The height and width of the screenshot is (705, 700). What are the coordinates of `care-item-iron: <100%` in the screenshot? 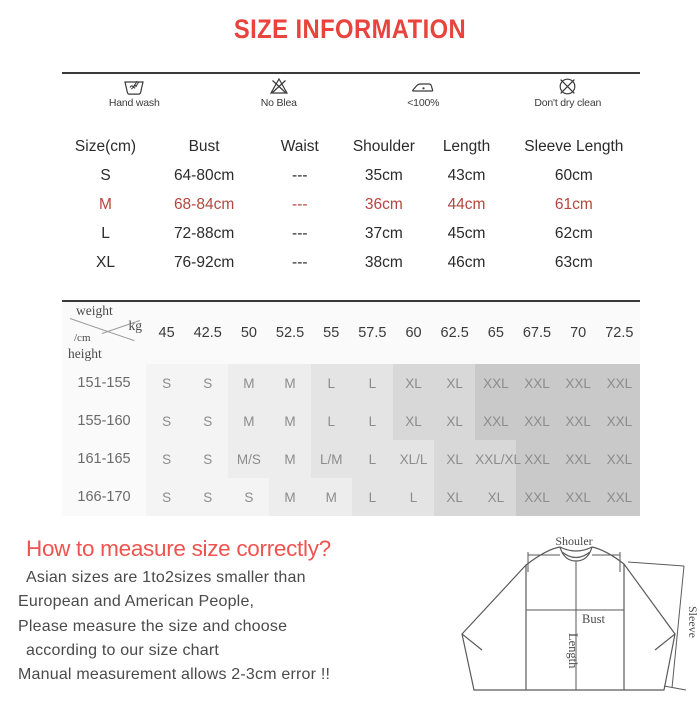 It's located at (423, 94).